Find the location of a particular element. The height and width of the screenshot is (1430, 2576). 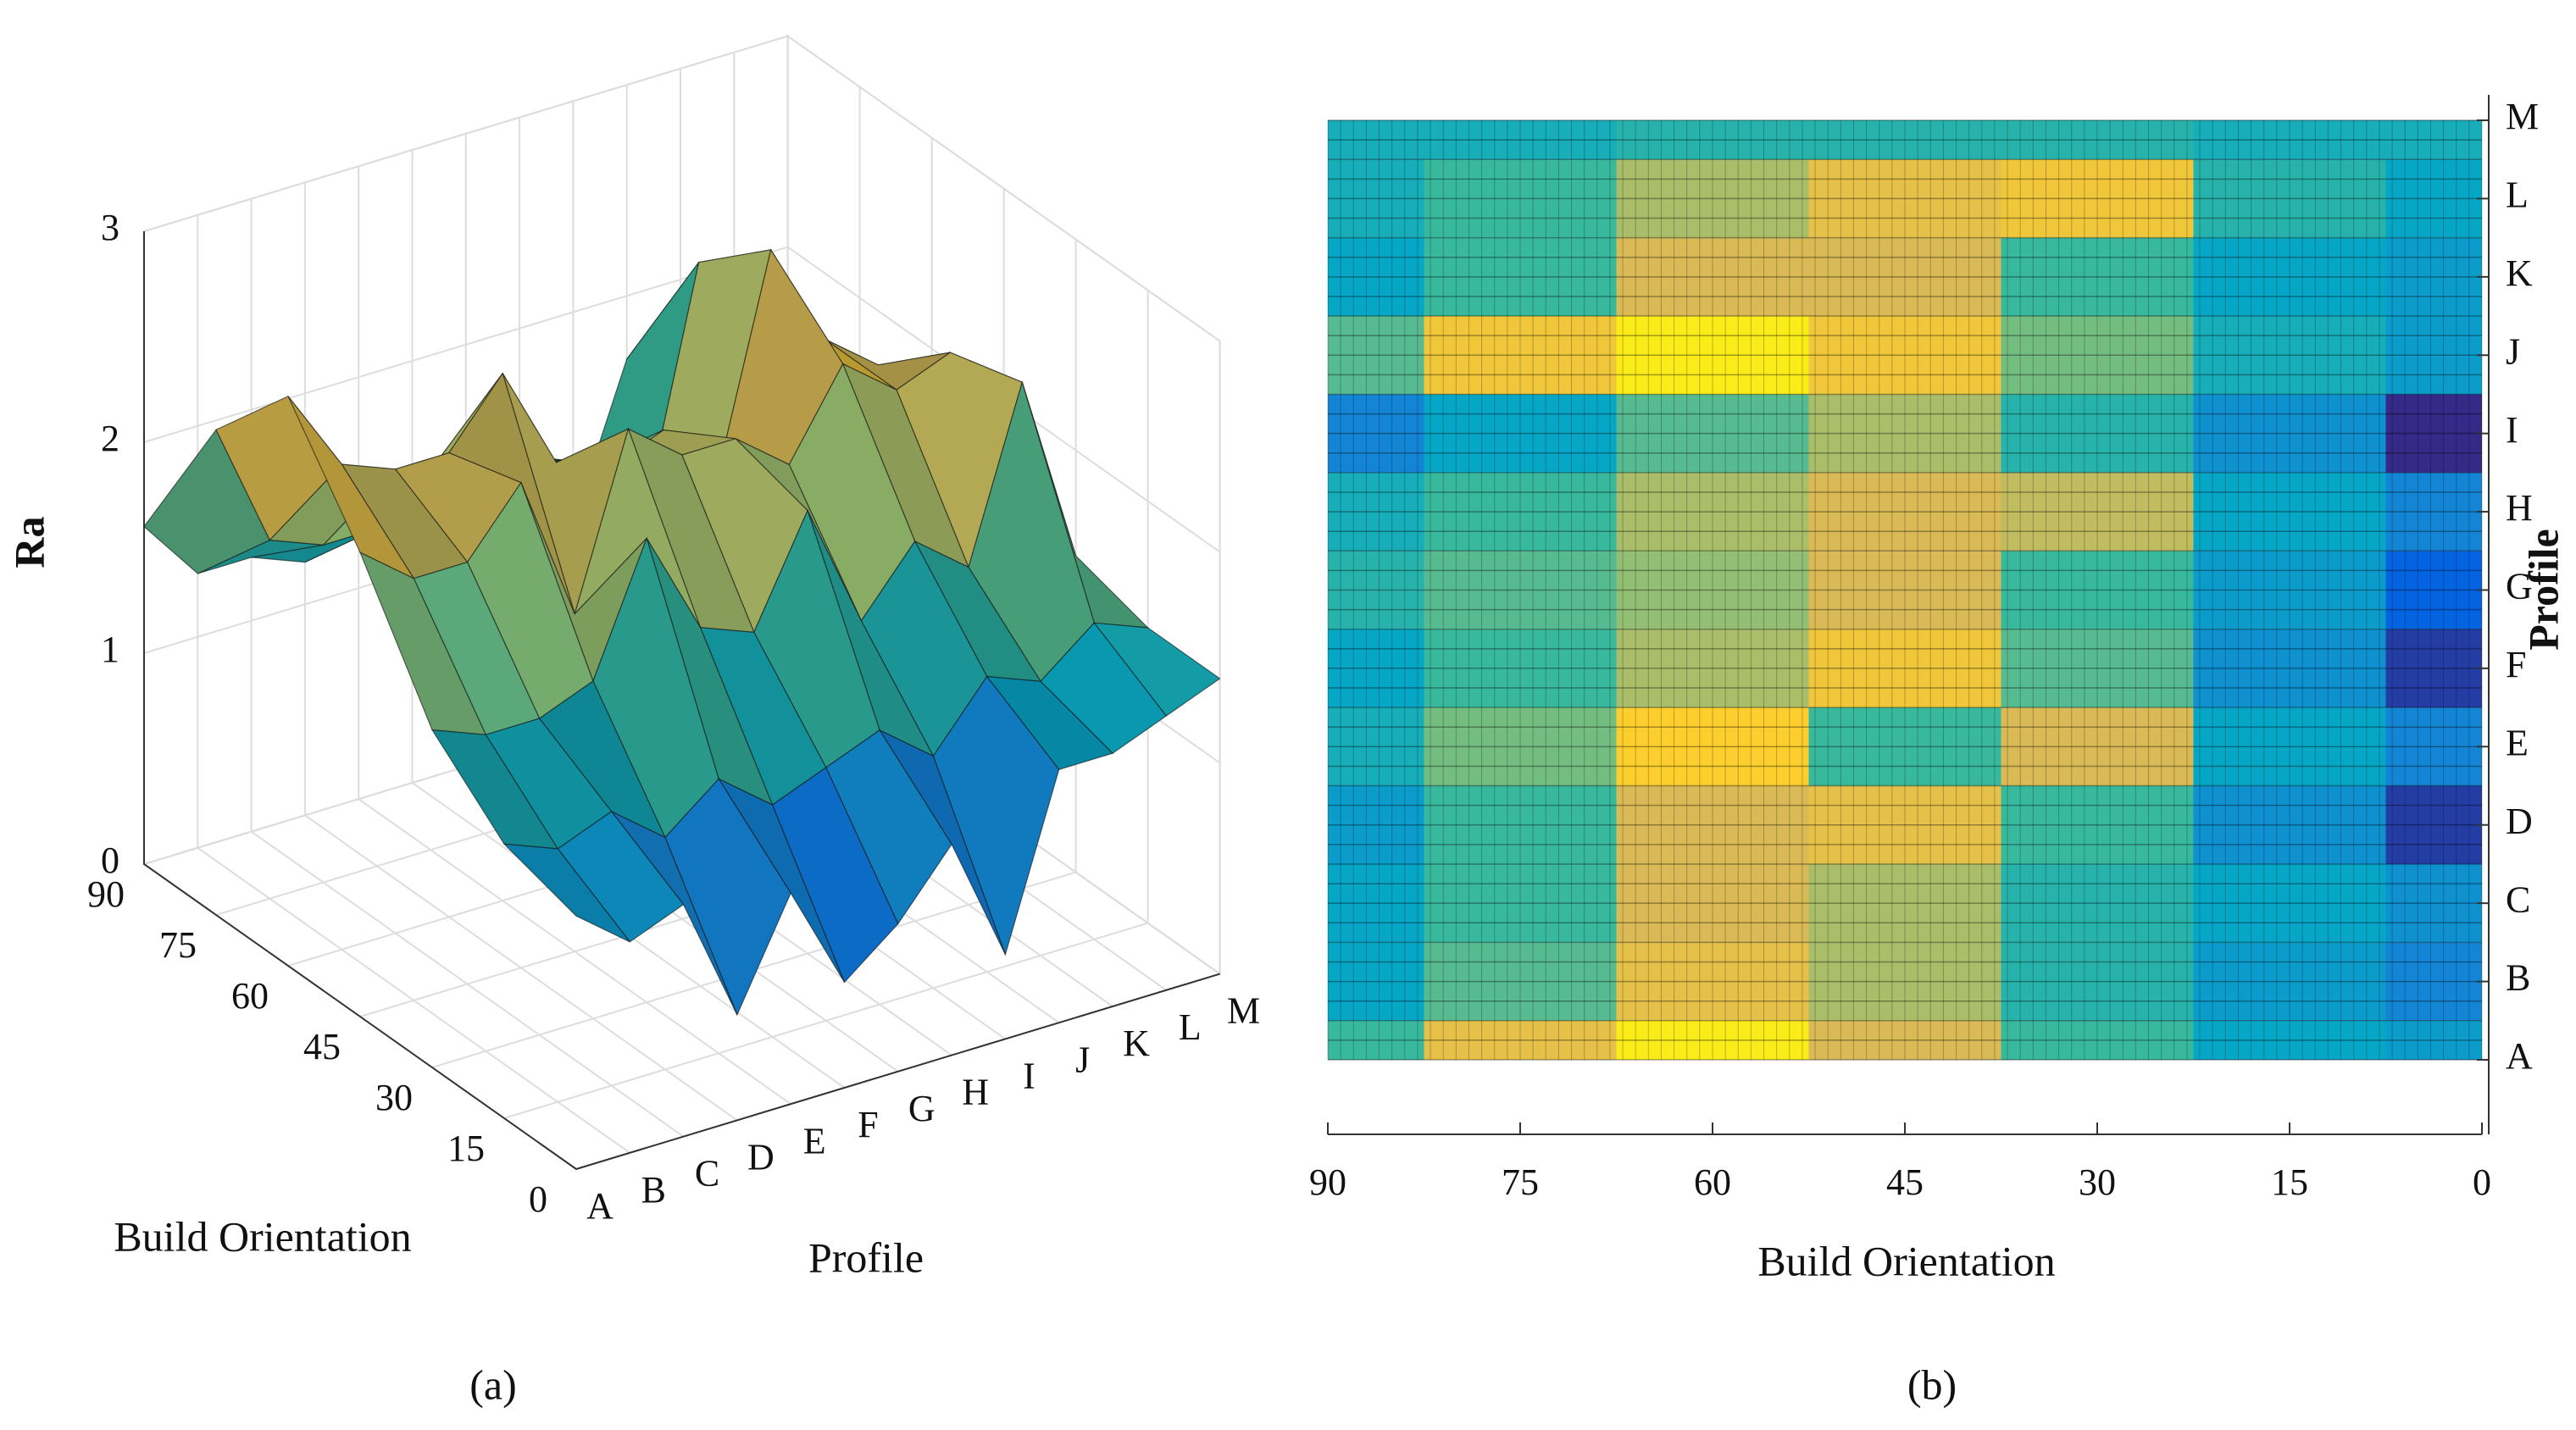

y-tick-label: G is located at coordinates (2519, 586).